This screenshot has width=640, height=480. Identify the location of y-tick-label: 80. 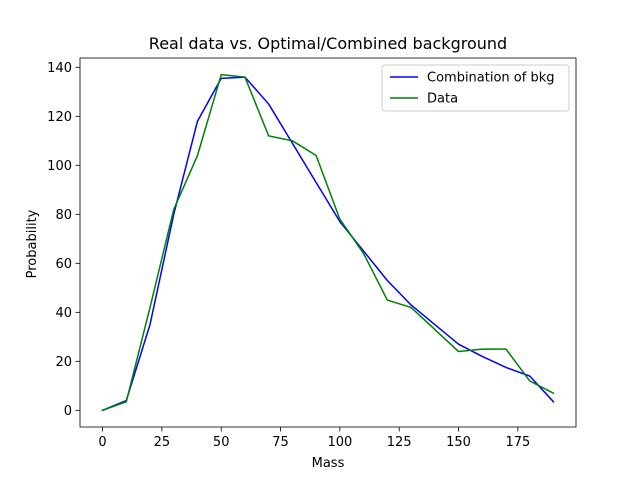
(63, 215).